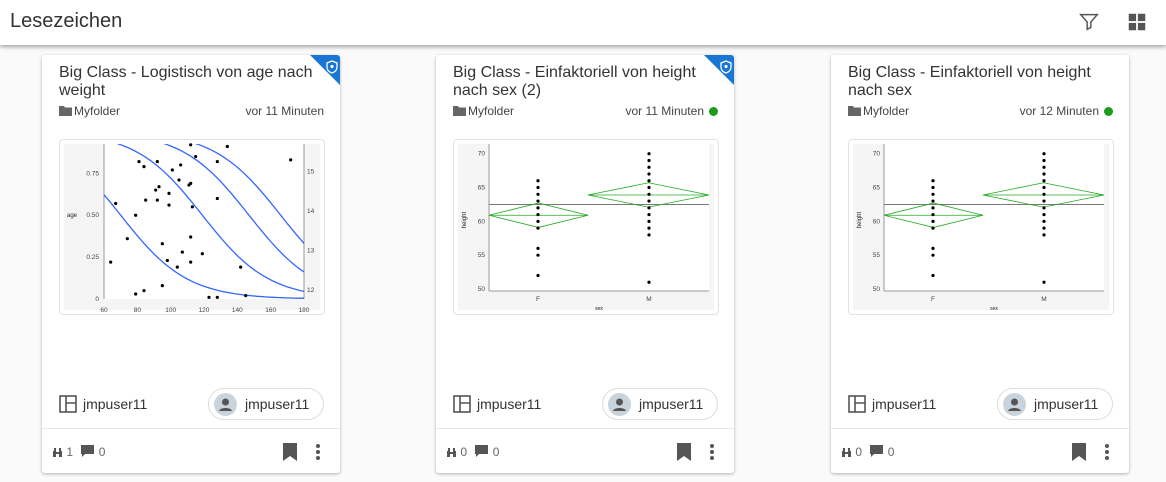 The image size is (1166, 482). I want to click on report-layout-icon, so click(462, 404).